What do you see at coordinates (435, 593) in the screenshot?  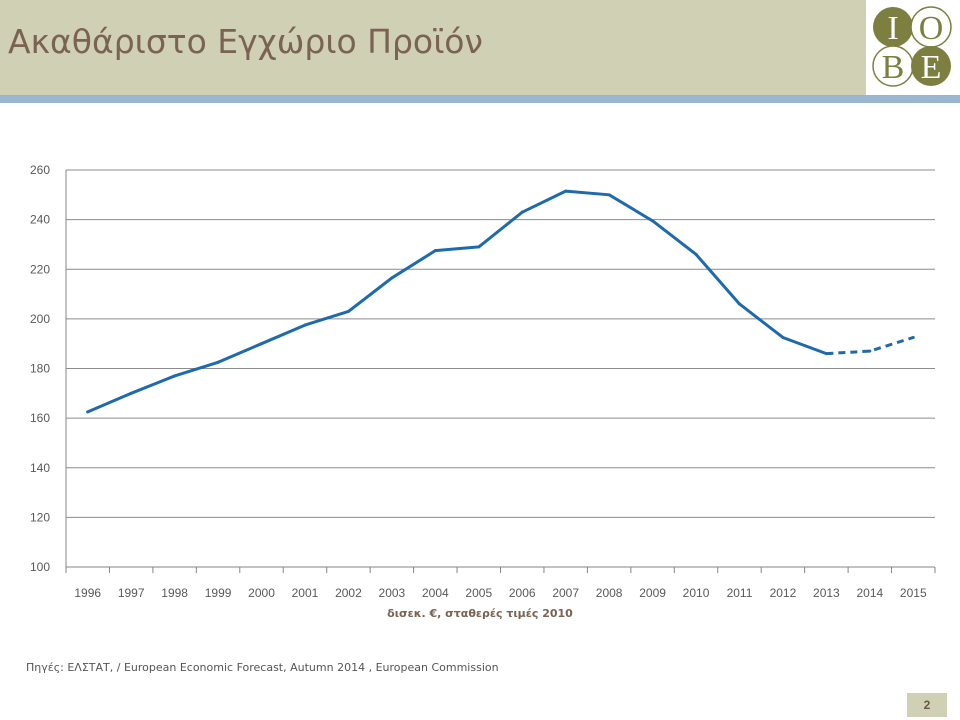 I see `x-tick-label: 2004` at bounding box center [435, 593].